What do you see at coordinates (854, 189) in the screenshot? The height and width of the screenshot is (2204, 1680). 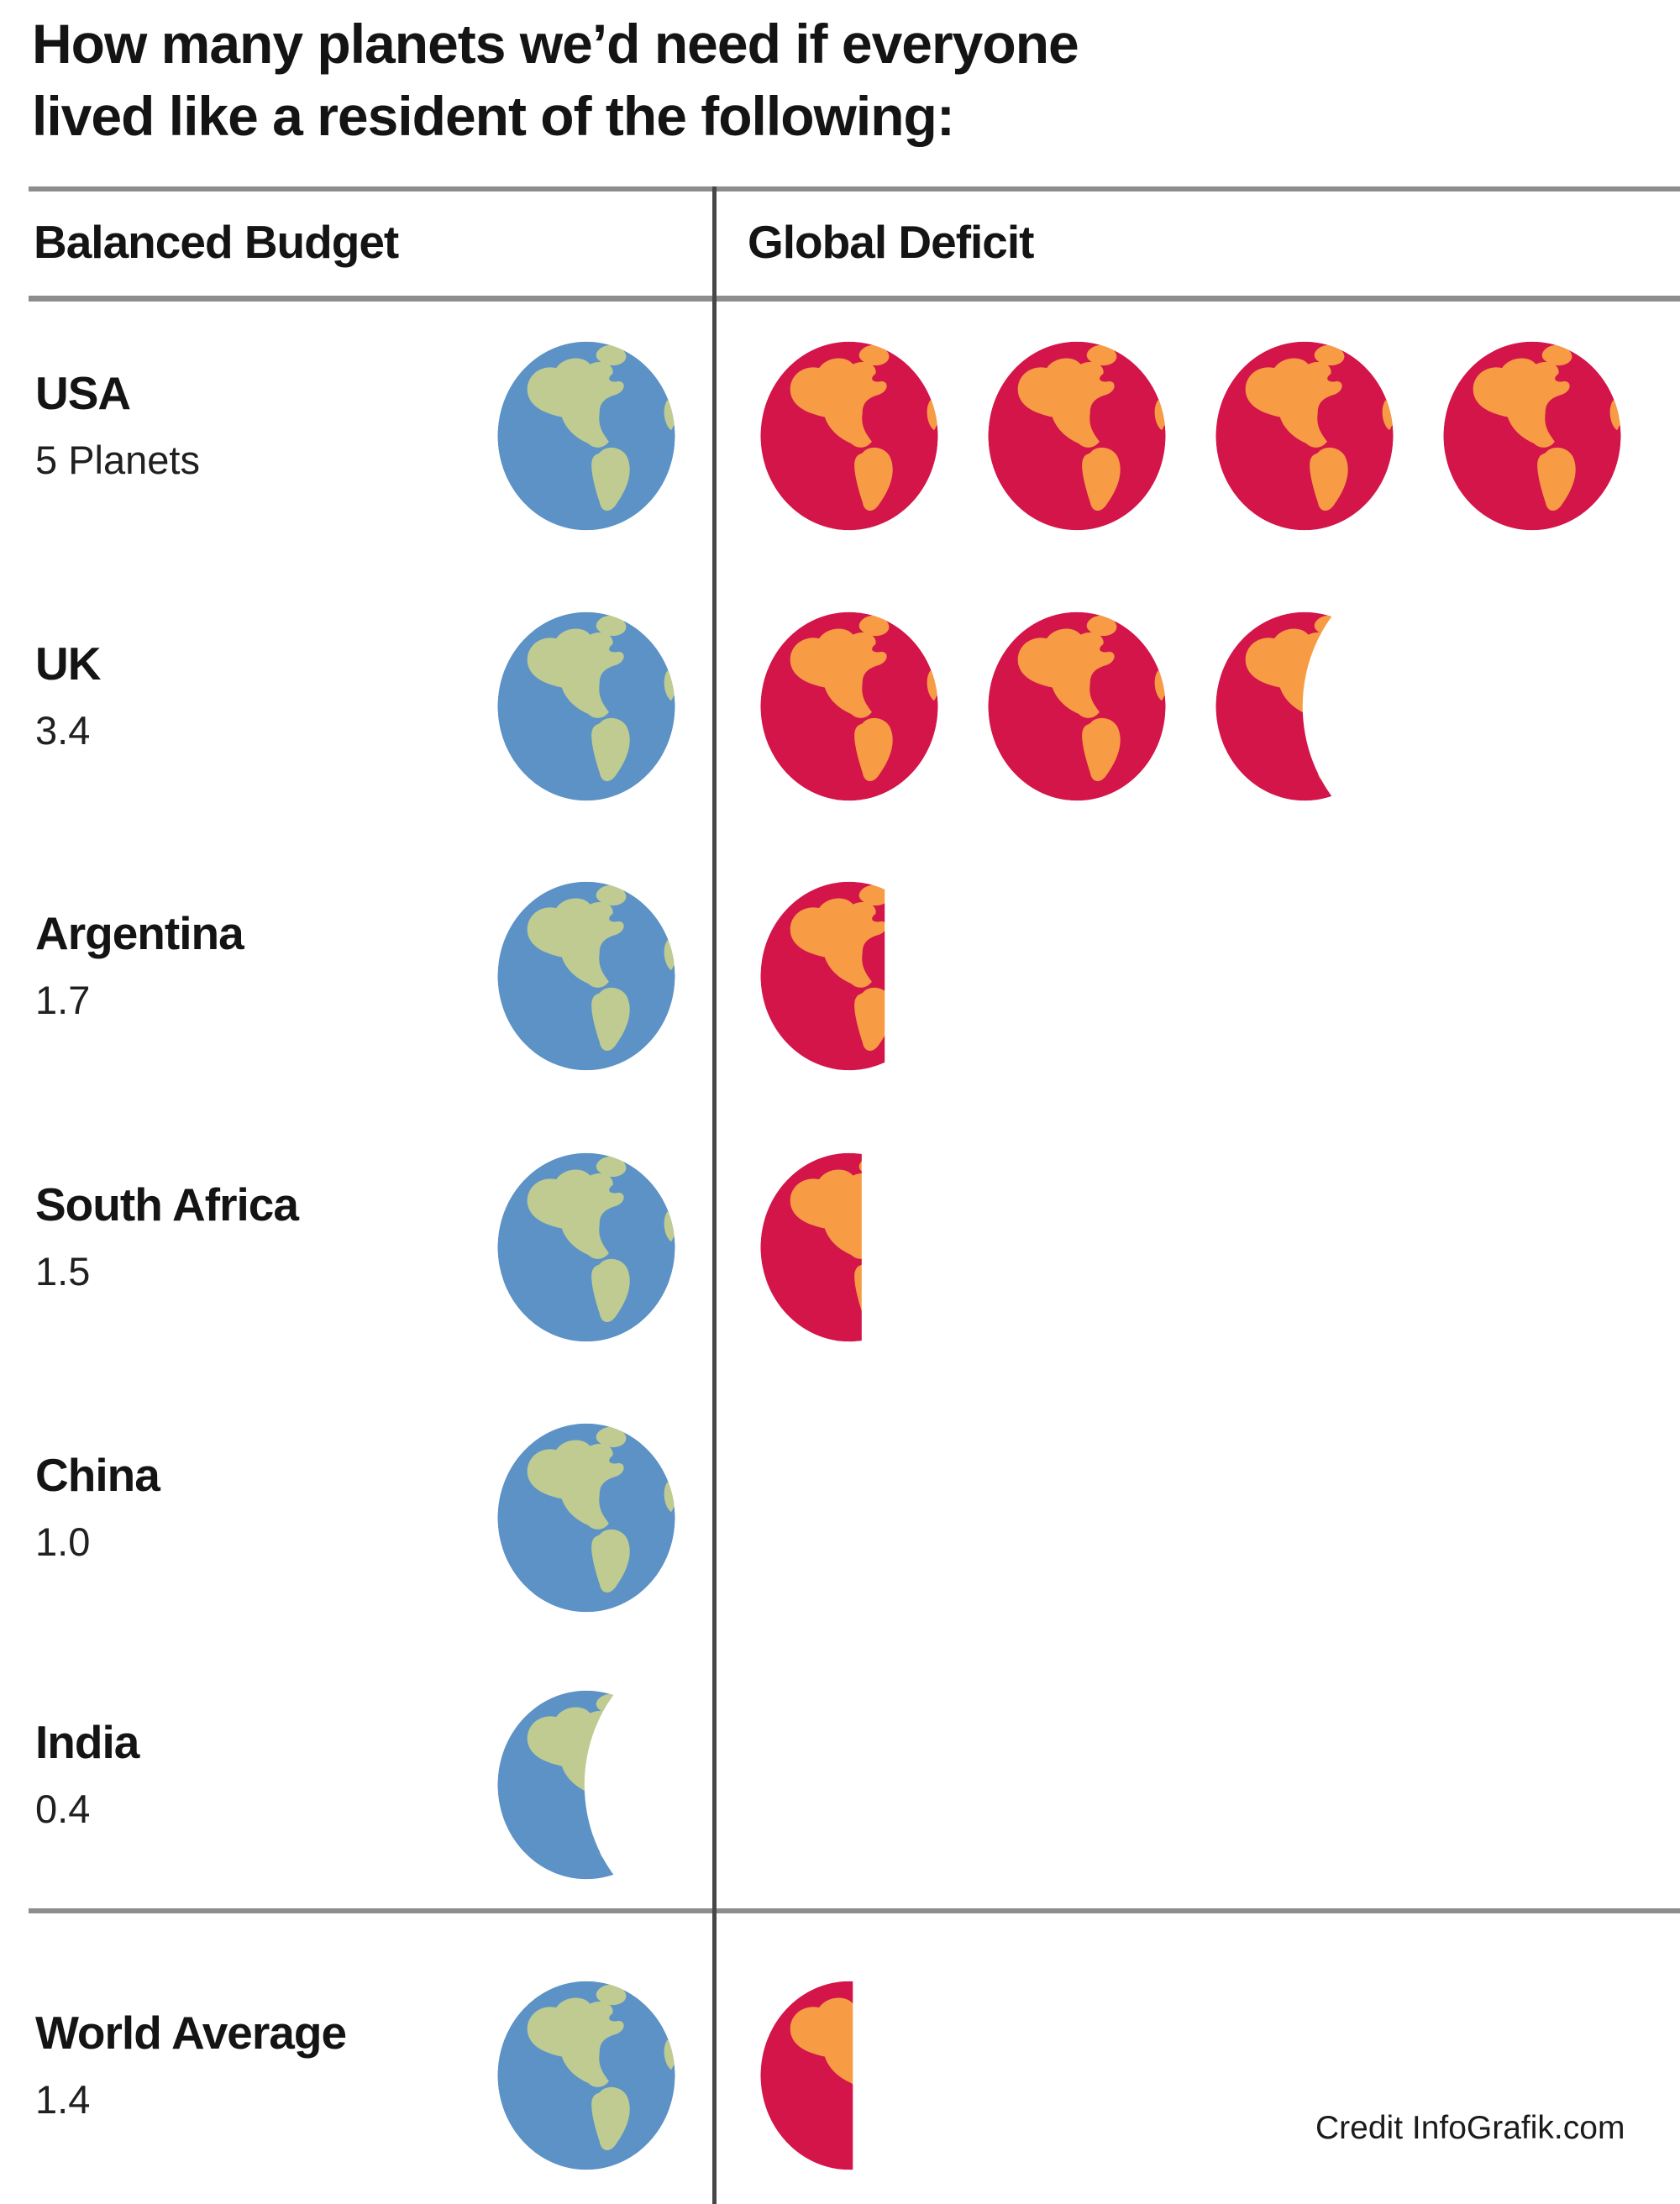 I see `header-rule-top` at bounding box center [854, 189].